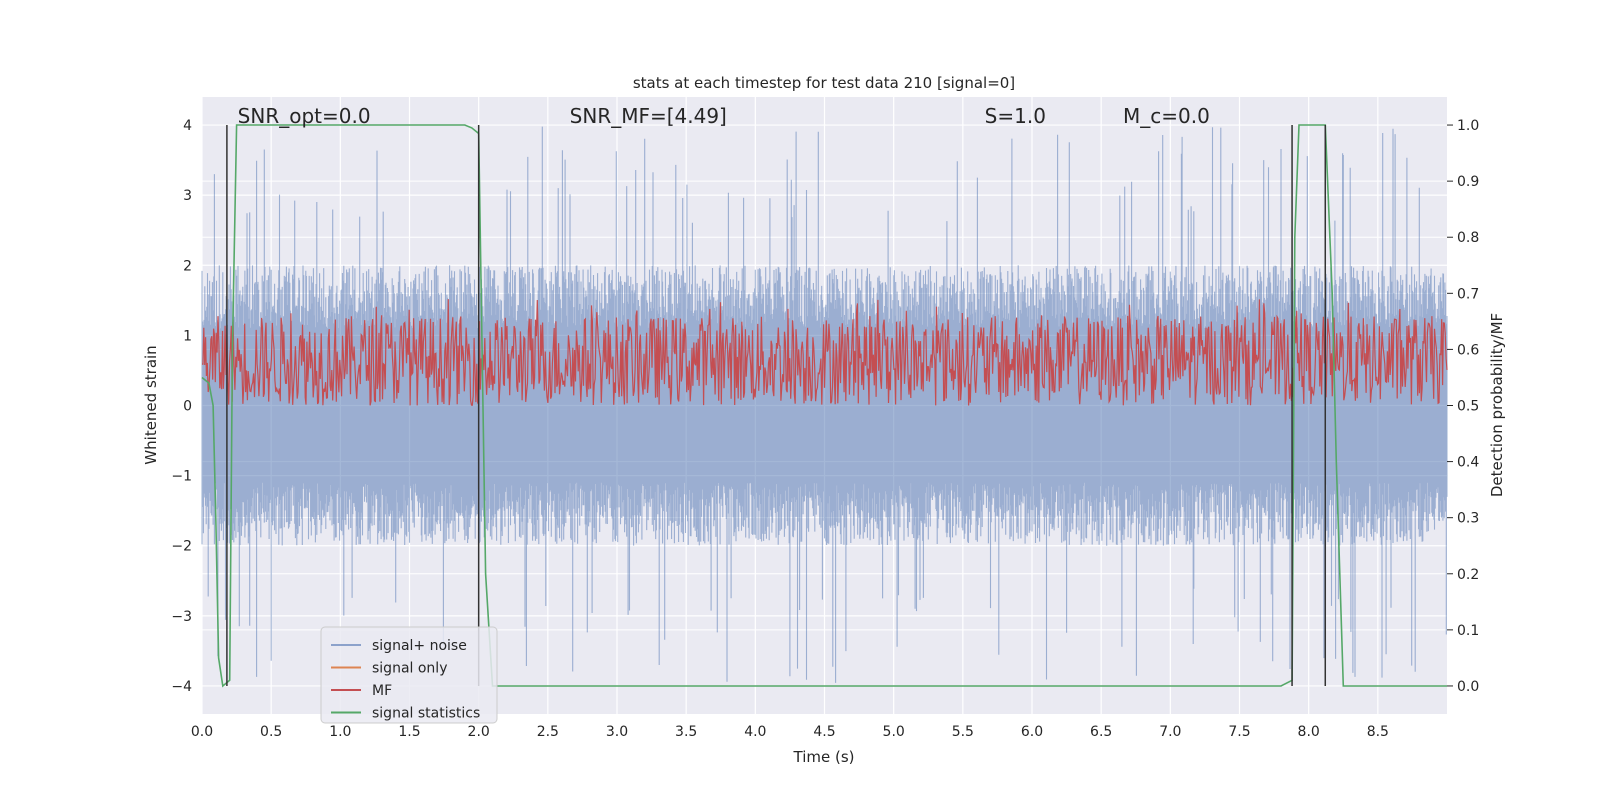 This screenshot has width=1600, height=800. I want to click on y-tick-label: −2, so click(181, 547).